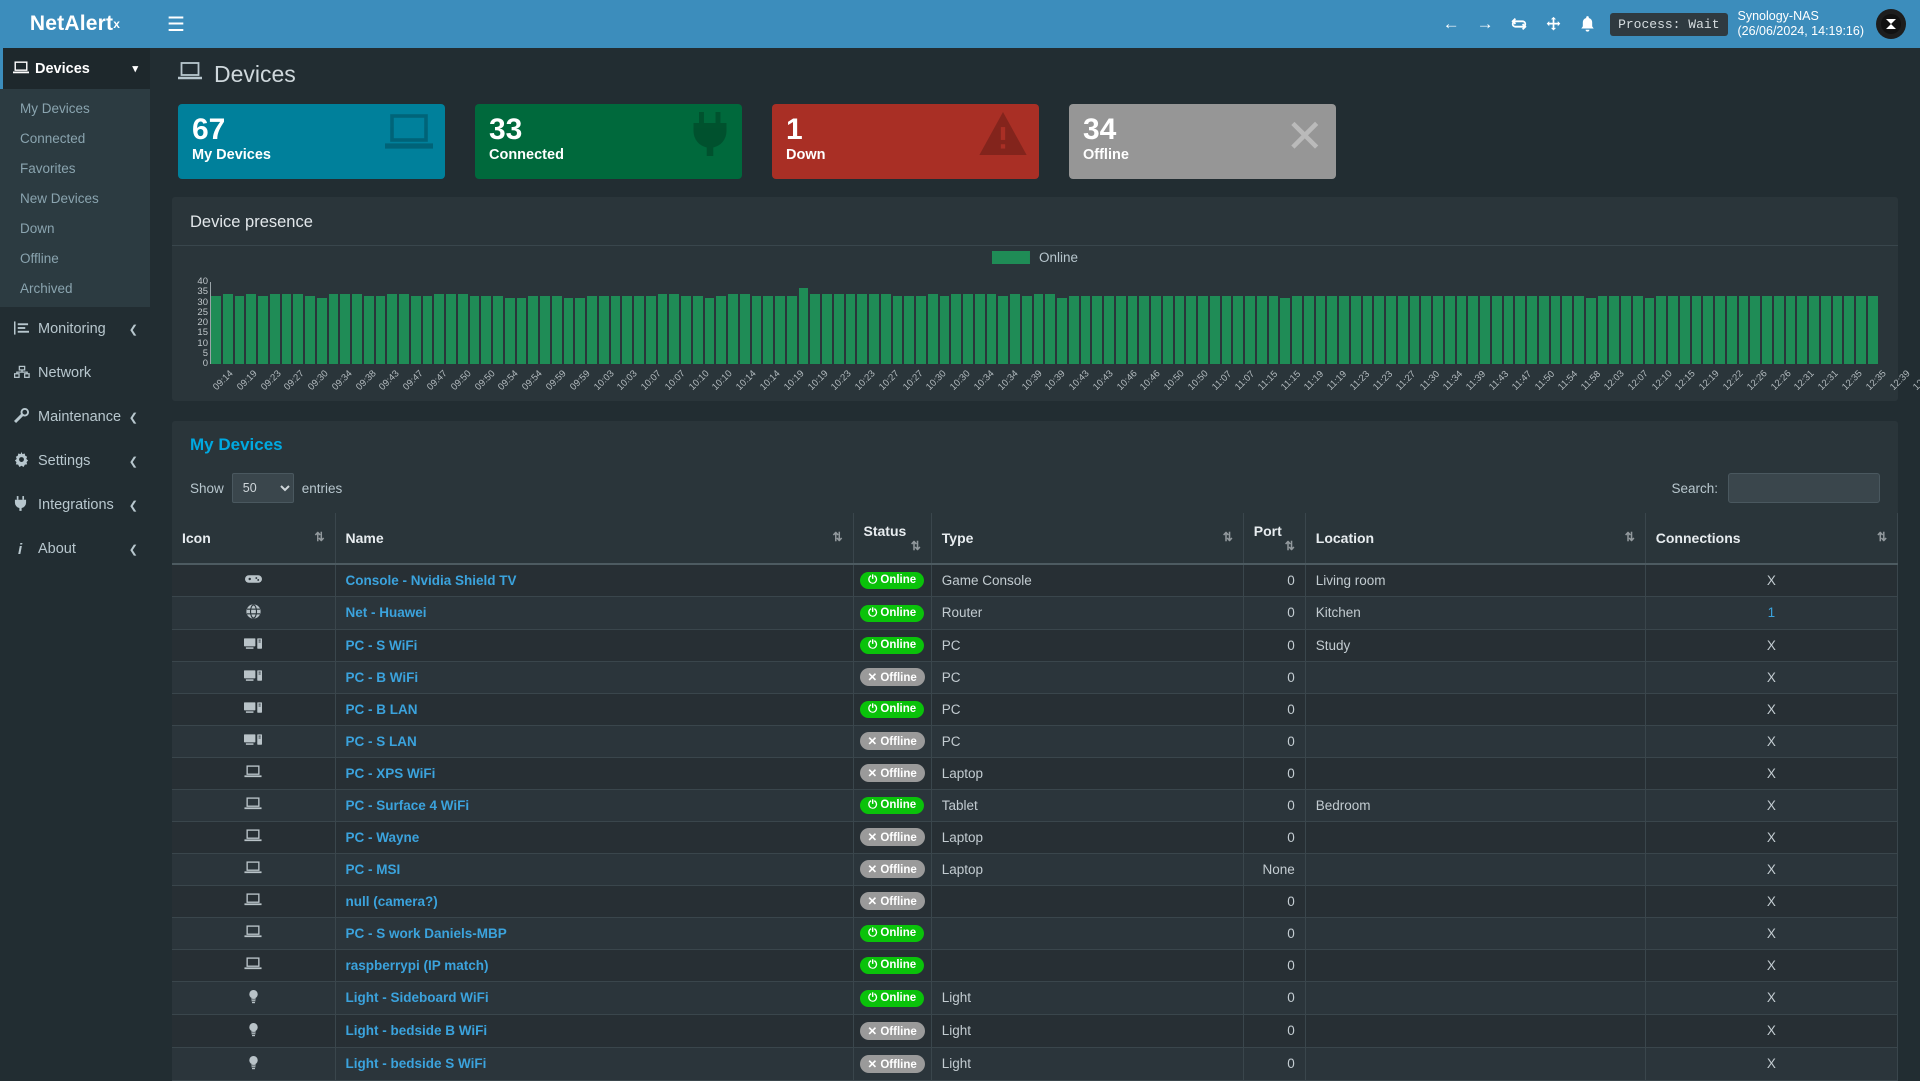 The image size is (1920, 1081). What do you see at coordinates (75, 288) in the screenshot?
I see `sidebar-item-archived: Archived` at bounding box center [75, 288].